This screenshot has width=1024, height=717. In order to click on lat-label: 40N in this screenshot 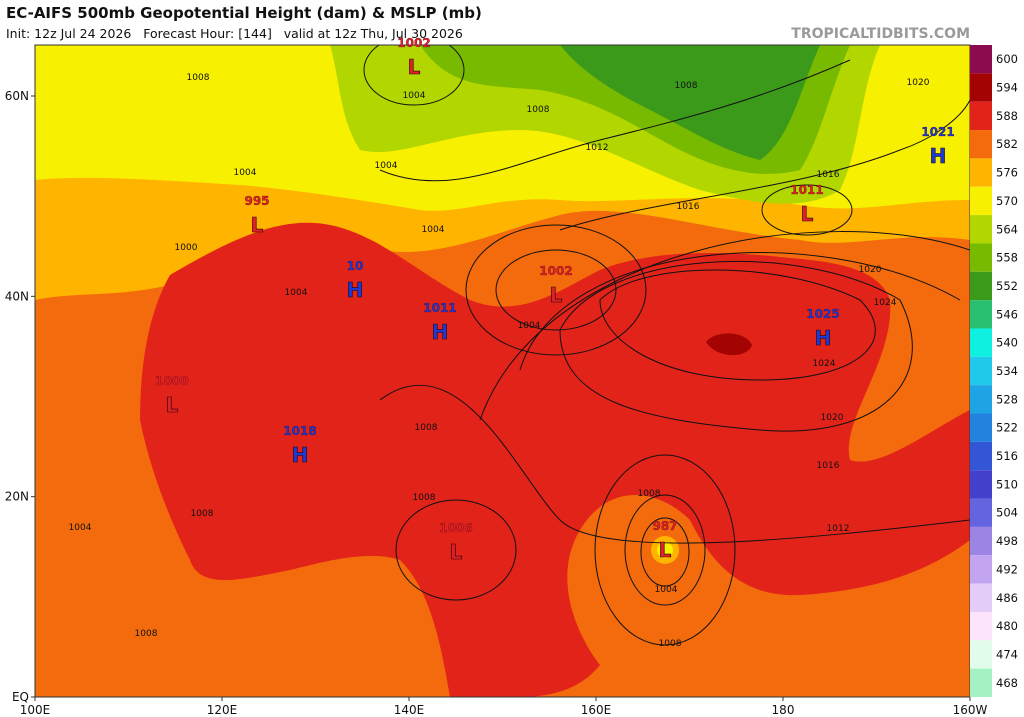, I will do `click(17, 296)`.